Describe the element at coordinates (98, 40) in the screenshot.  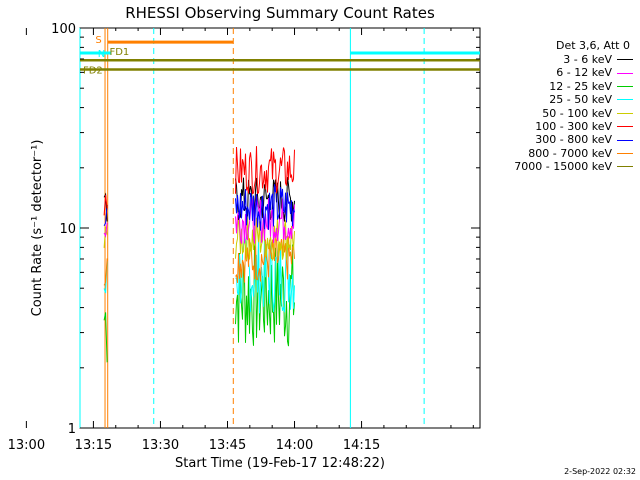
I see `flag-label-s: S` at that location.